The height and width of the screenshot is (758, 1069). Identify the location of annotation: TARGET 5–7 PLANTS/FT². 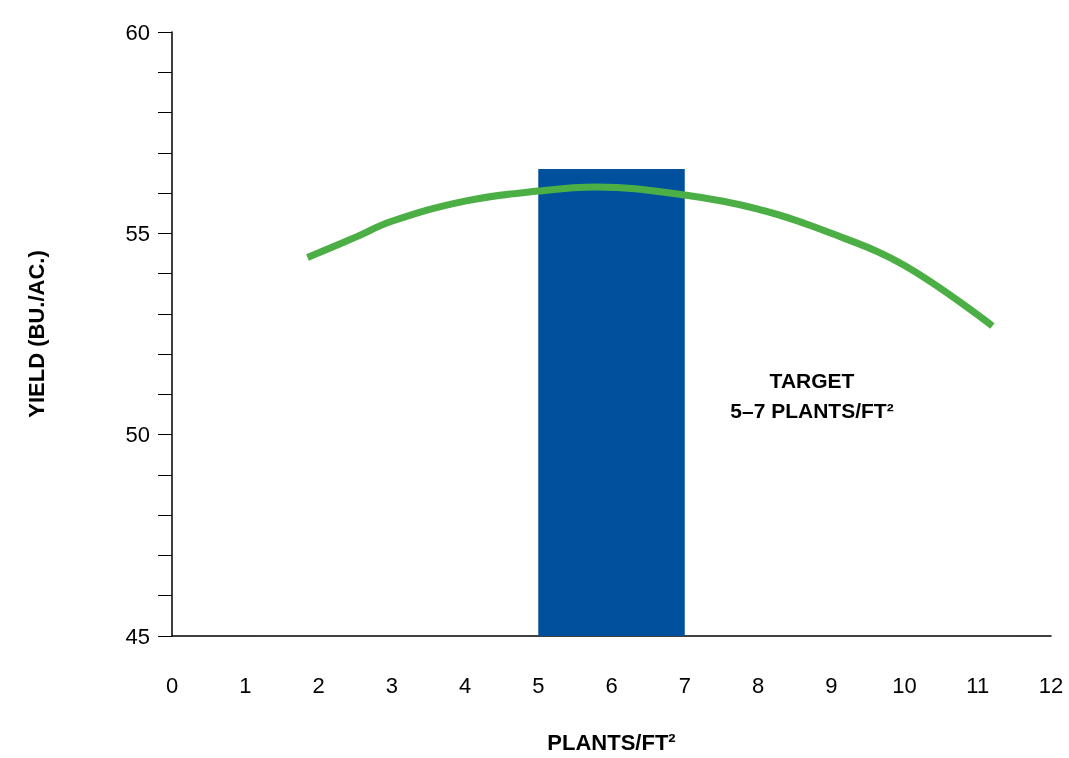
(812, 395).